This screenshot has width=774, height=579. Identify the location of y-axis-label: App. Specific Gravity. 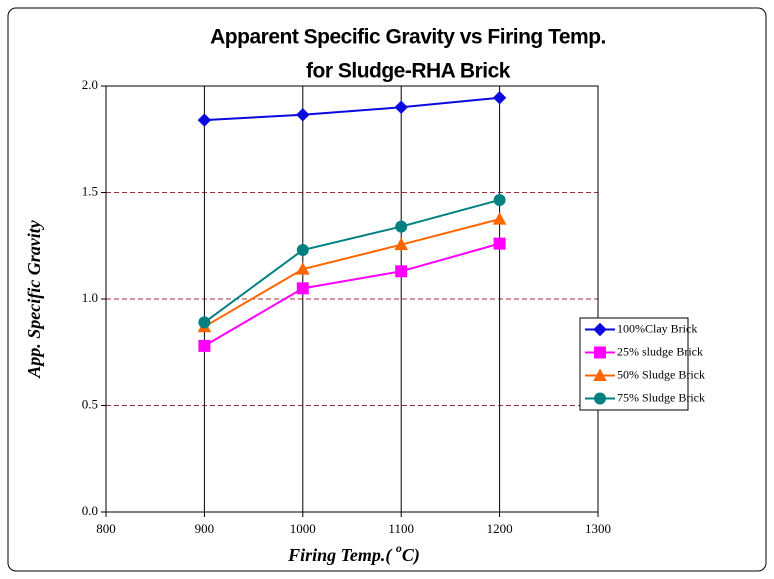
(34, 298).